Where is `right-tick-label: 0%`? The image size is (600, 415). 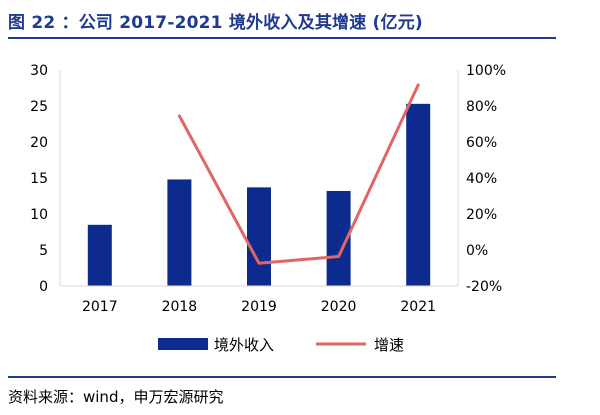
right-tick-label: 0% is located at coordinates (477, 251).